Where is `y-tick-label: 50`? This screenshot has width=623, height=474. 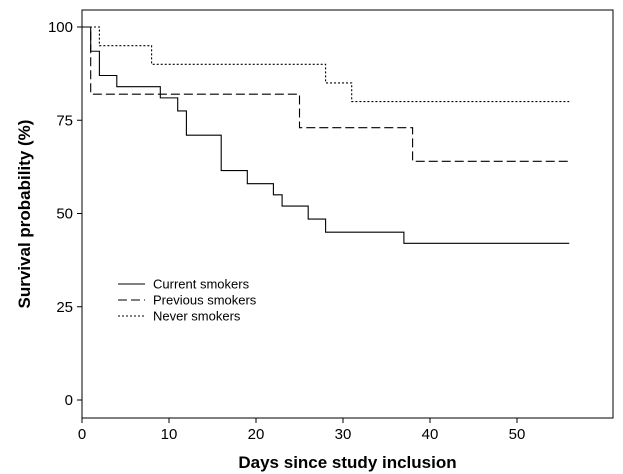
y-tick-label: 50 is located at coordinates (64, 214).